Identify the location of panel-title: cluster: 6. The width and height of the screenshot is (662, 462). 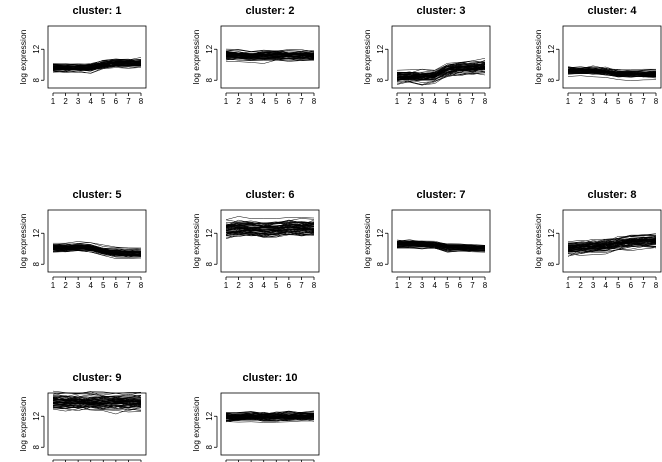
(270, 195).